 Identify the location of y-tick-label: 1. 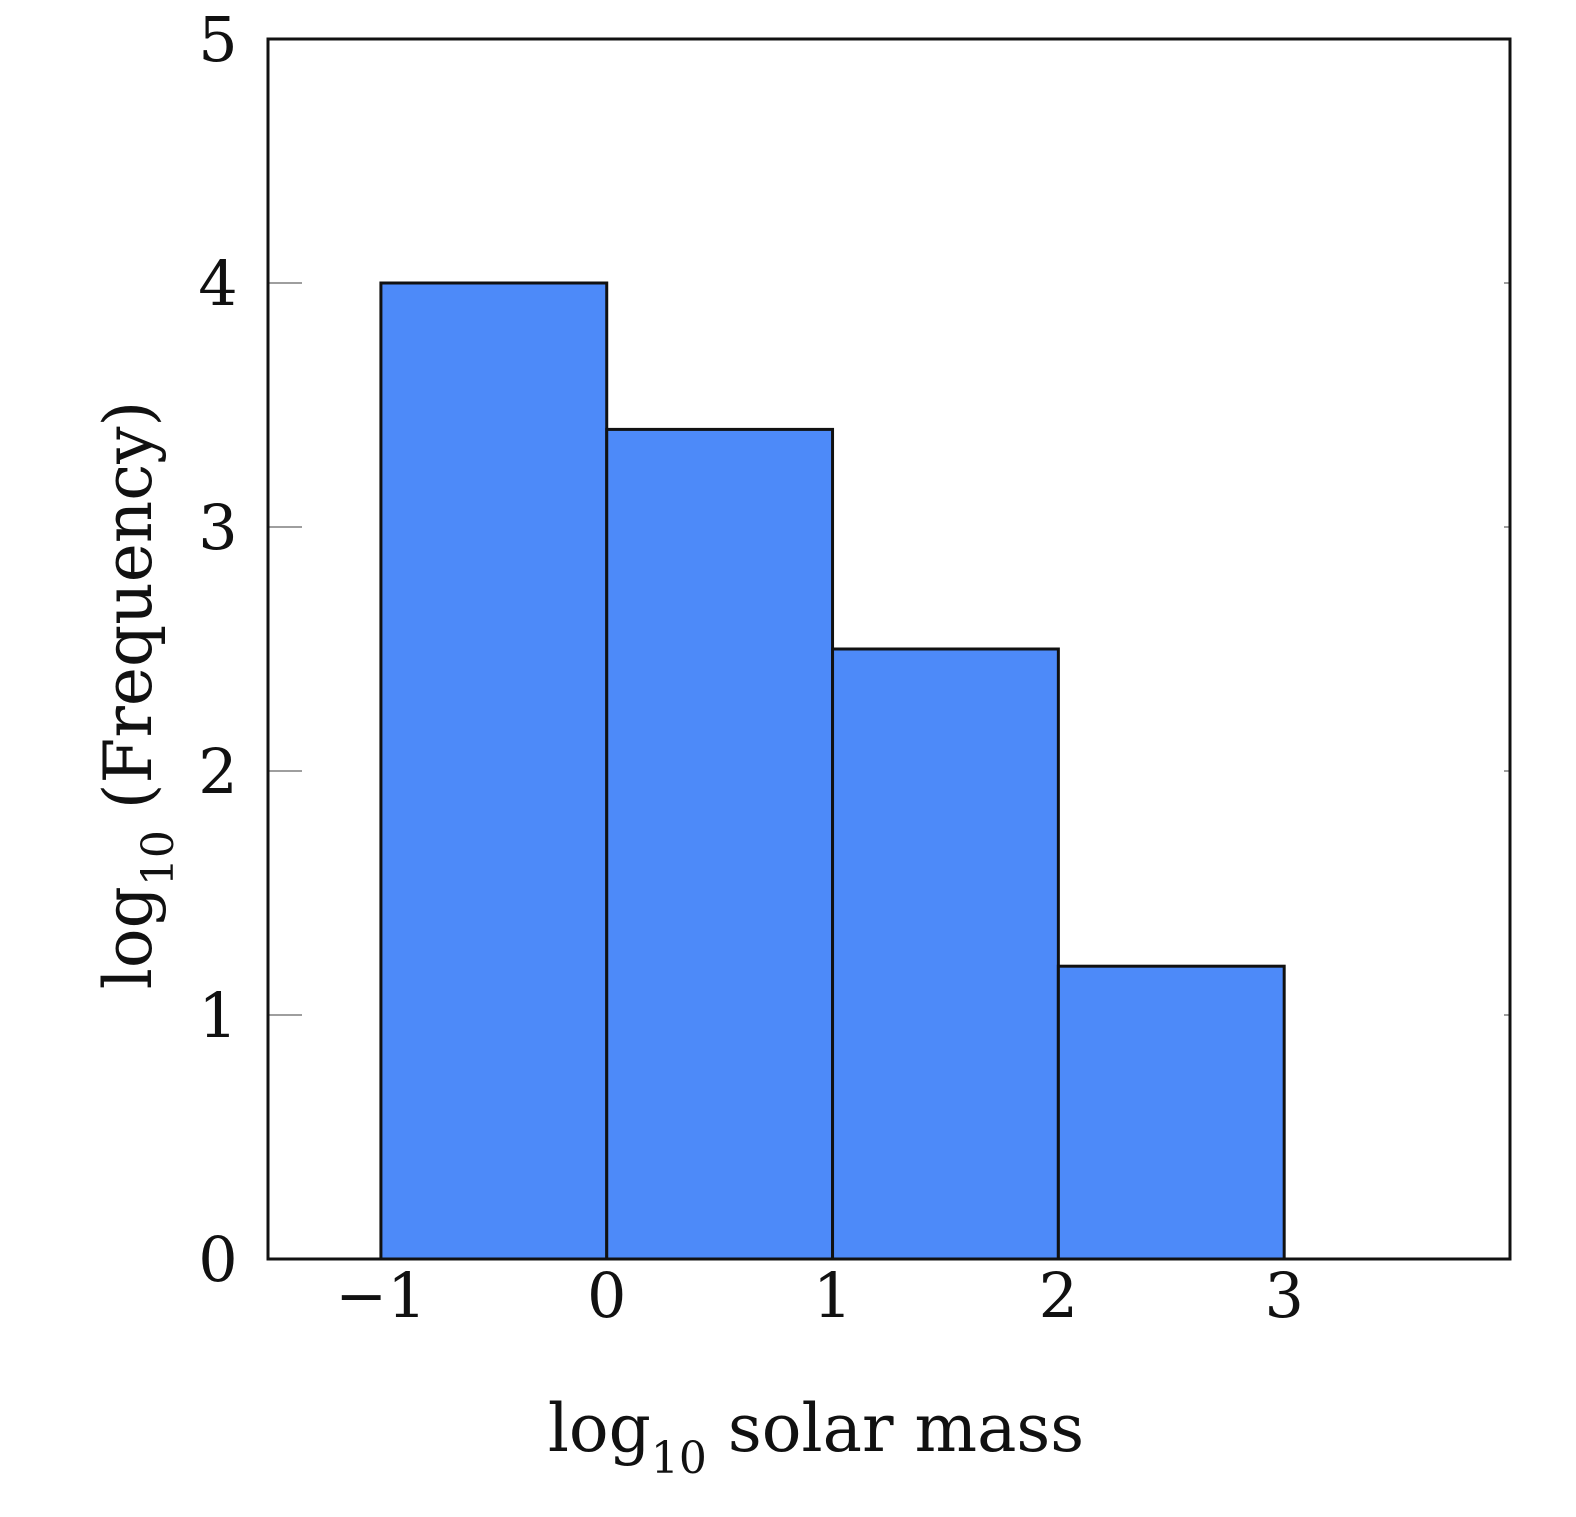
(217, 1015).